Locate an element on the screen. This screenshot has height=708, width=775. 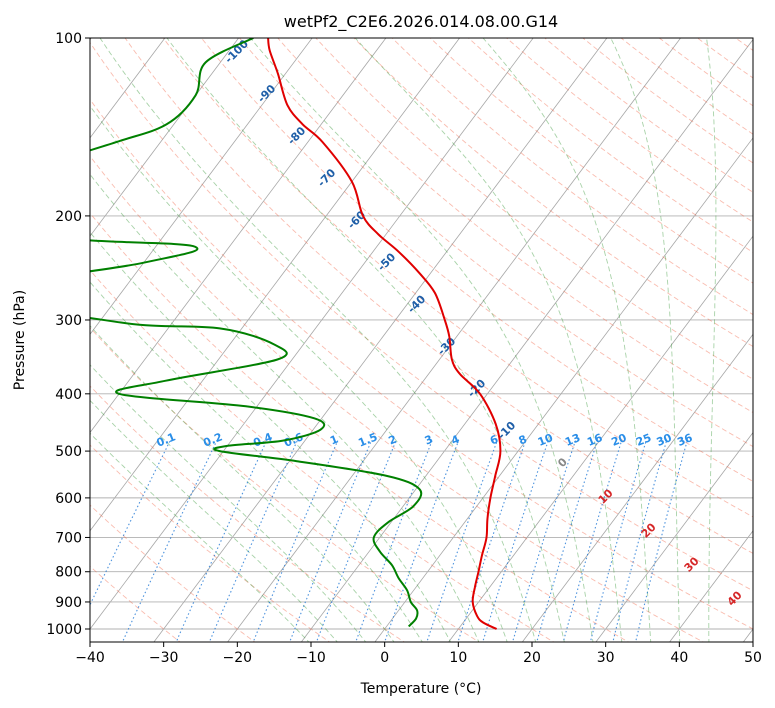
x-tick-label: −20 is located at coordinates (238, 658).